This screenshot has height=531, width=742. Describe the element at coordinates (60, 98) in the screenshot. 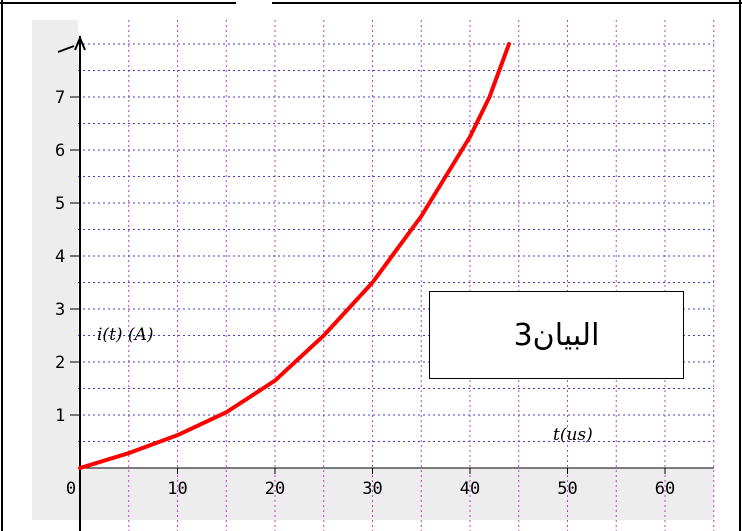

I see `y-tick-label: 7` at that location.